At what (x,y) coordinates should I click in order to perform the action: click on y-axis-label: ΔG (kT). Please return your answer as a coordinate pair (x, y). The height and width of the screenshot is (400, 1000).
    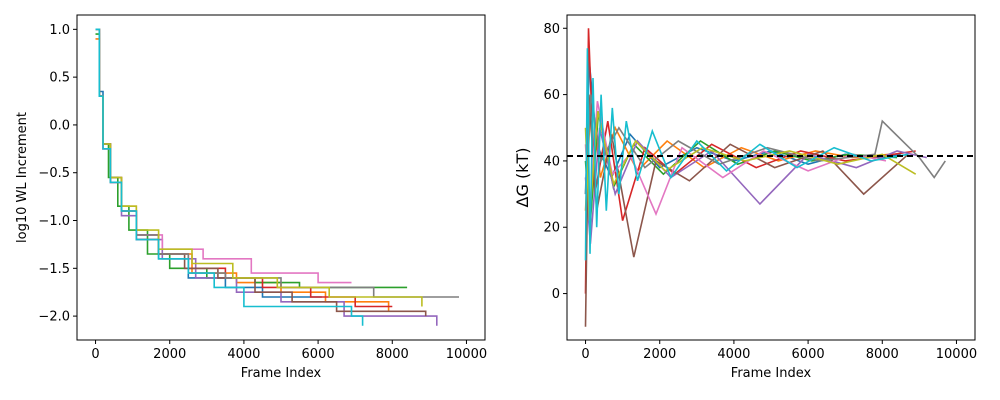
    Looking at the image, I should click on (522, 178).